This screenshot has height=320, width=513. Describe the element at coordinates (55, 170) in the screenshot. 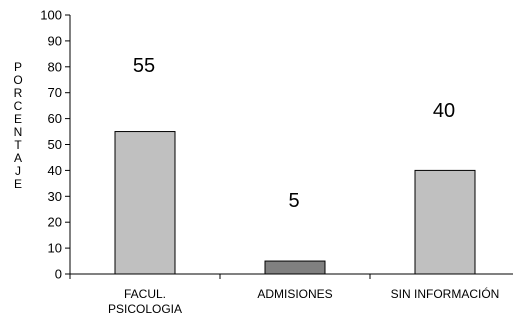

I see `y-tick-label: 40` at that location.